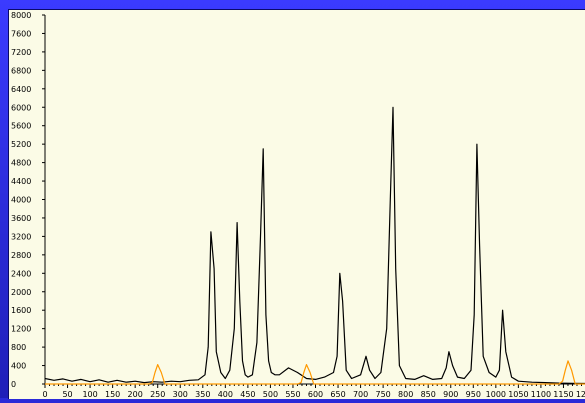 The width and height of the screenshot is (585, 403). Describe the element at coordinates (180, 394) in the screenshot. I see `x-tick-label: 300` at that location.